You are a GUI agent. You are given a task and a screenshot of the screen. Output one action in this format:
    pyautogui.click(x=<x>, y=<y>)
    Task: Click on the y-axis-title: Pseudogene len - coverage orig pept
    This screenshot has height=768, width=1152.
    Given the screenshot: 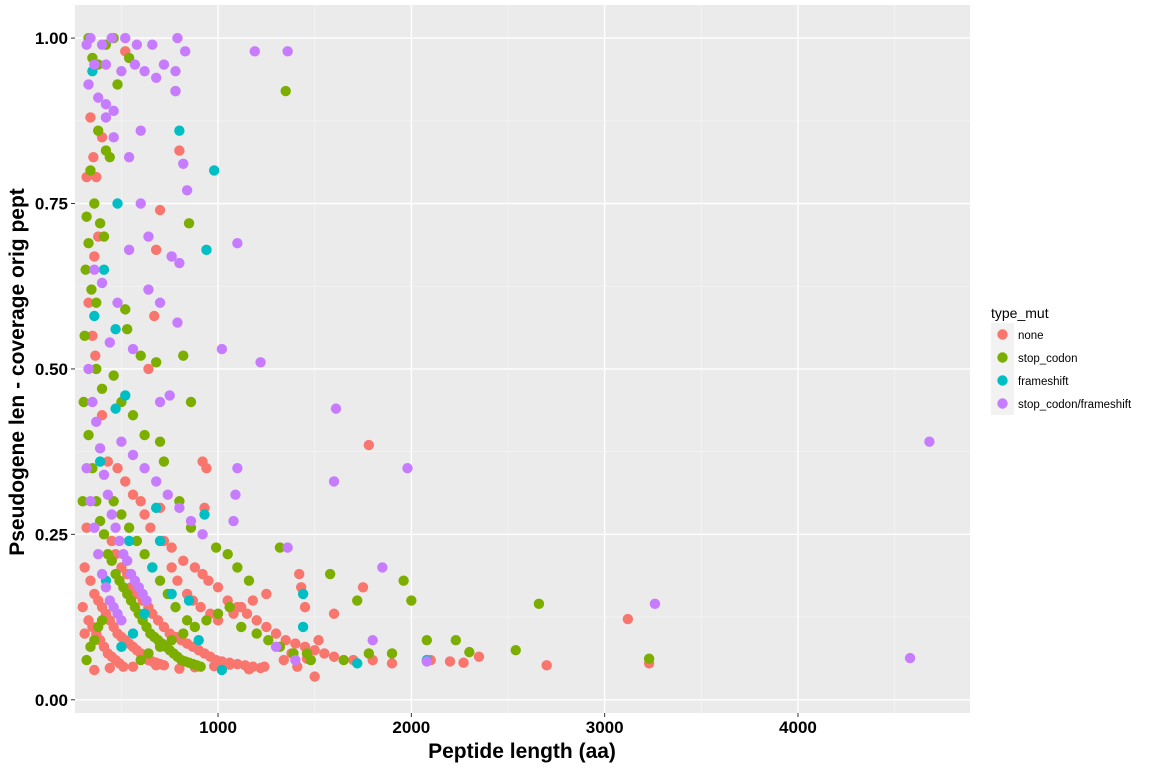 What is the action you would take?
    pyautogui.click(x=17, y=372)
    